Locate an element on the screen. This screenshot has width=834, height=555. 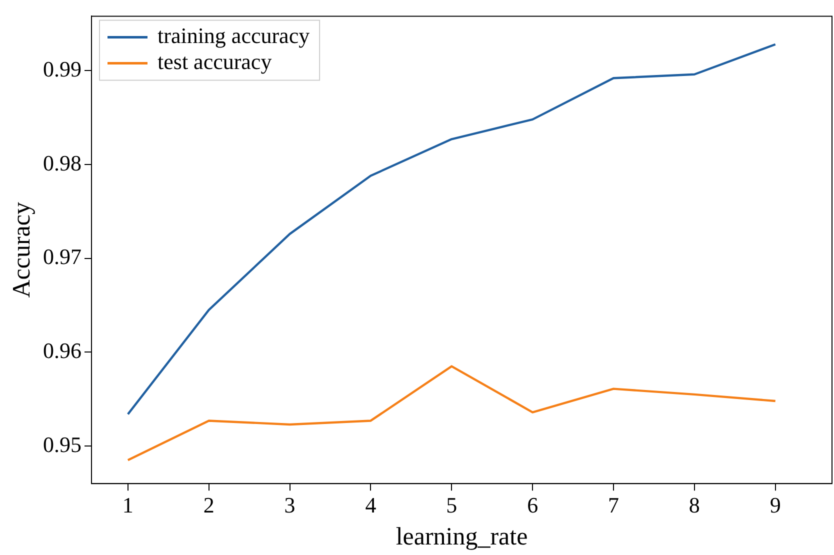
x-tick-label: 2 is located at coordinates (208, 505).